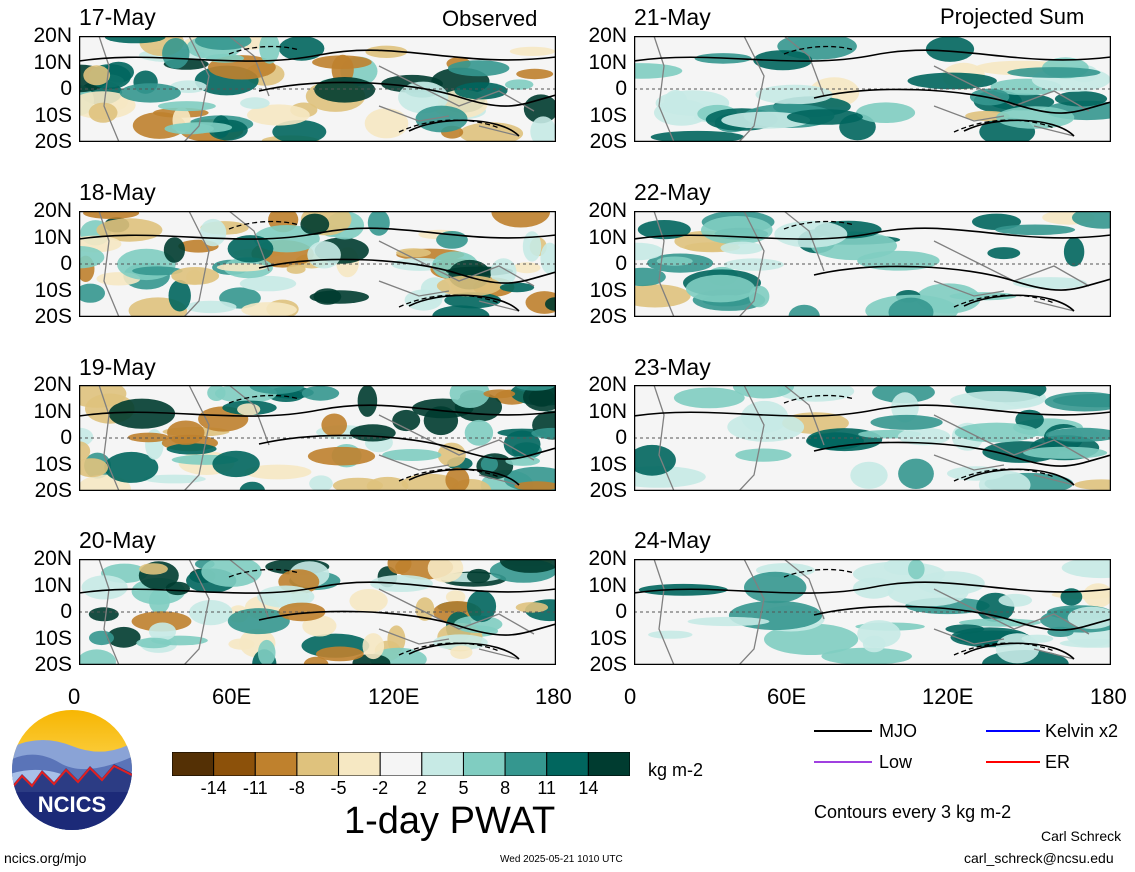 This screenshot has width=1135, height=872. I want to click on panel-date-label: 23-May, so click(672, 367).